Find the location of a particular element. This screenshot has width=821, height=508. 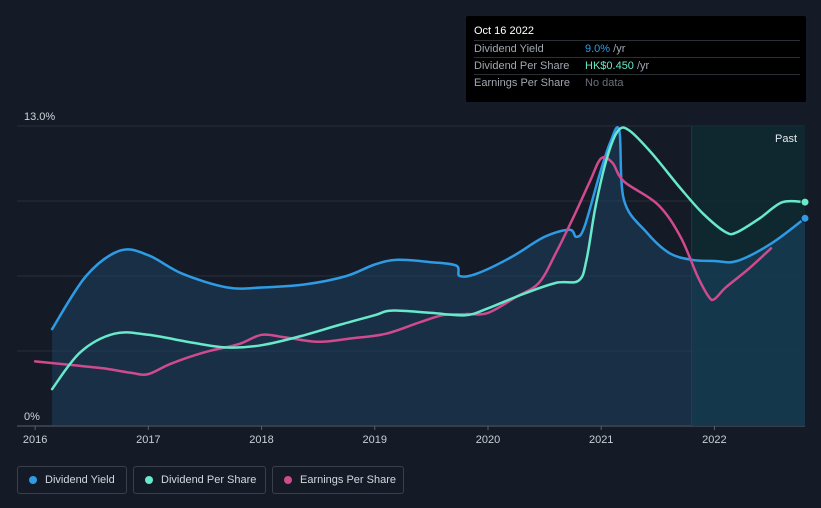

x-tick-label: 2020 is located at coordinates (488, 440).